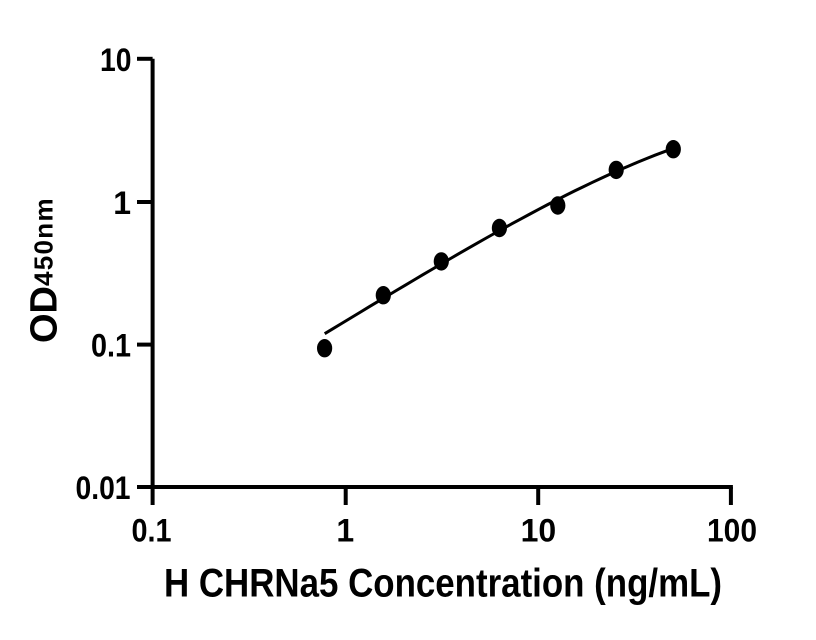 Image resolution: width=816 pixels, height=640 pixels. Describe the element at coordinates (443, 584) in the screenshot. I see `svg-text: H CHRNa5 Concentration (ng/mL)` at that location.